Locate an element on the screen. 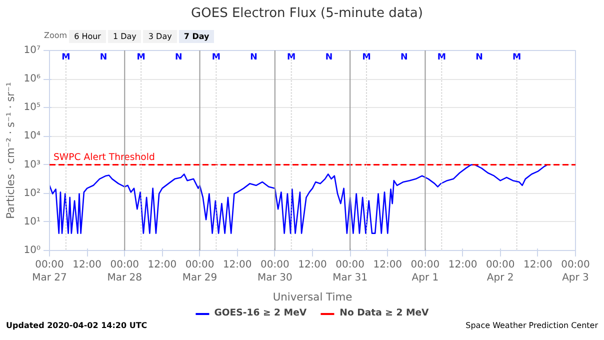  x-tick-label: 00:00 Apr 1 is located at coordinates (425, 272).